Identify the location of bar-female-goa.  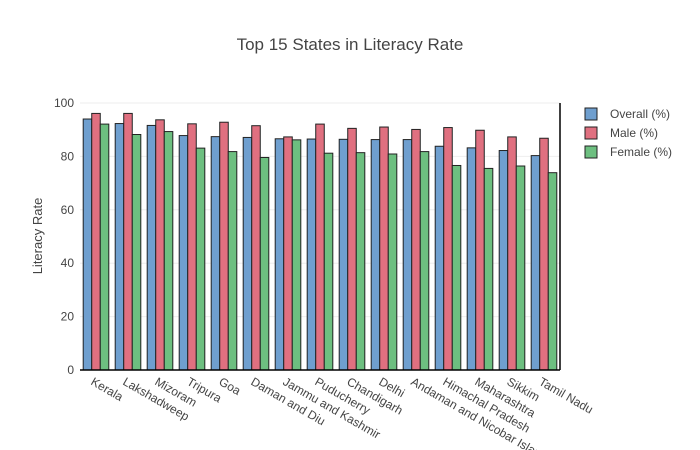
(232, 261).